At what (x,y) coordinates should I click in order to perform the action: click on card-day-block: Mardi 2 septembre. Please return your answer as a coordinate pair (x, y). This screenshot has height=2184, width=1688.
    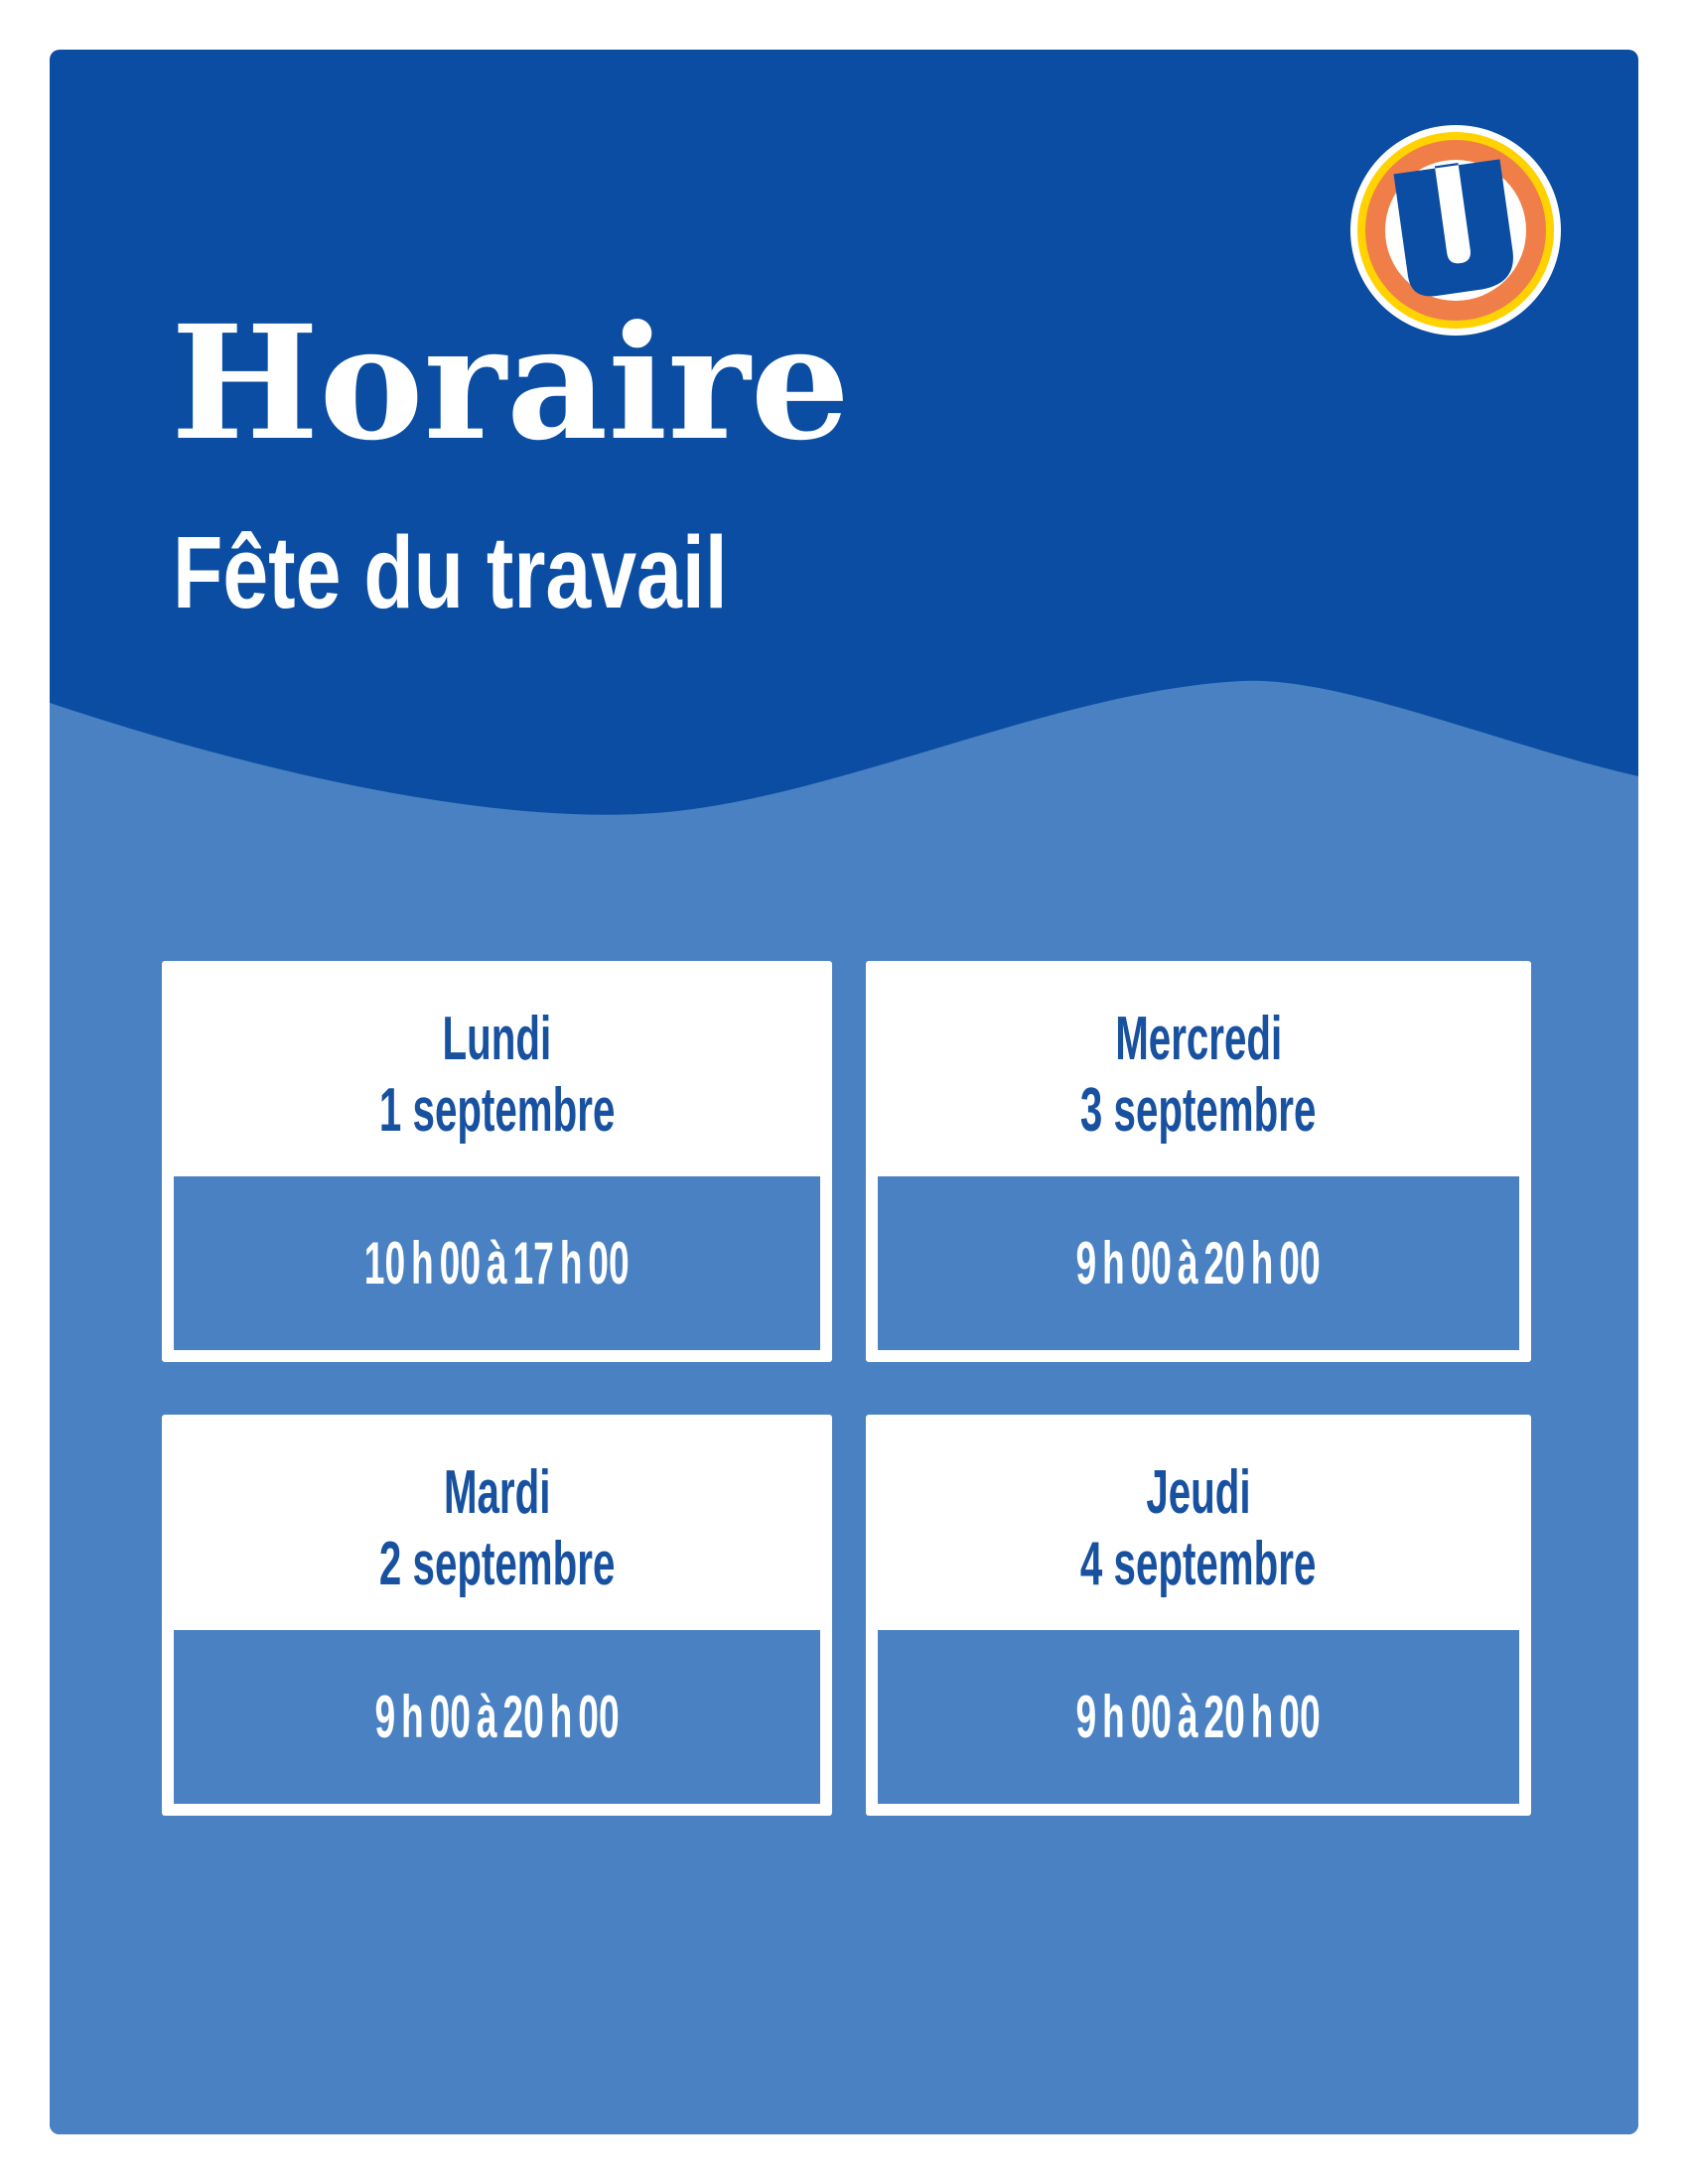
    Looking at the image, I should click on (497, 1528).